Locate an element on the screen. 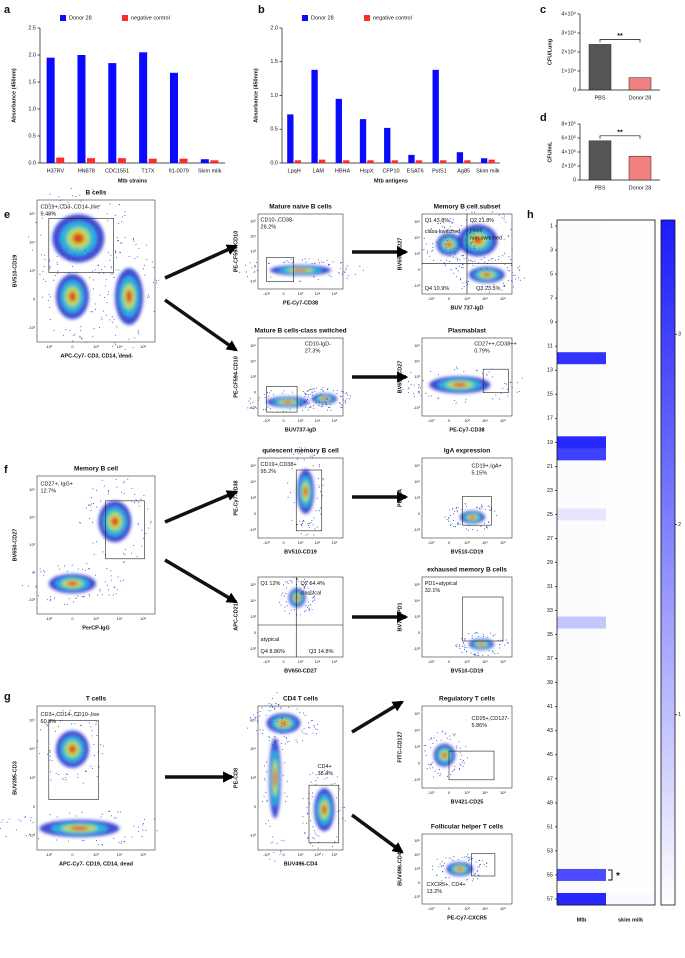  panel-letter: f is located at coordinates (6, 470).